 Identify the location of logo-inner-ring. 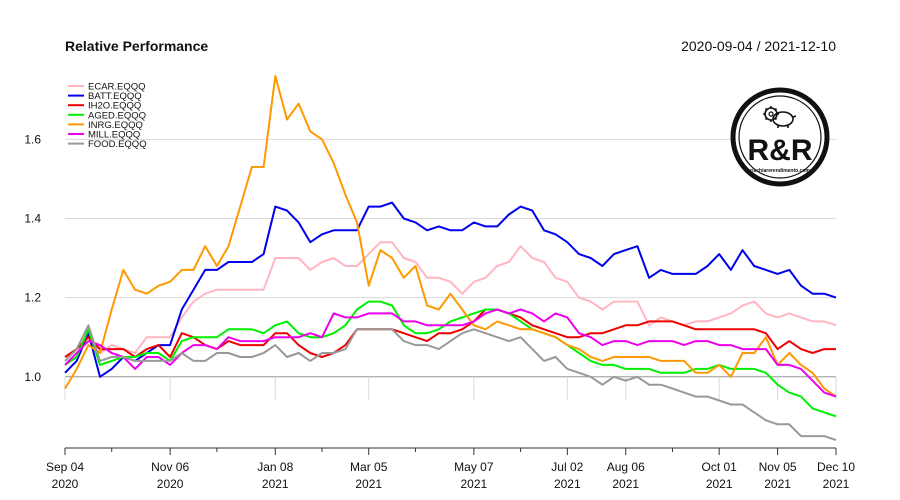
(780, 137).